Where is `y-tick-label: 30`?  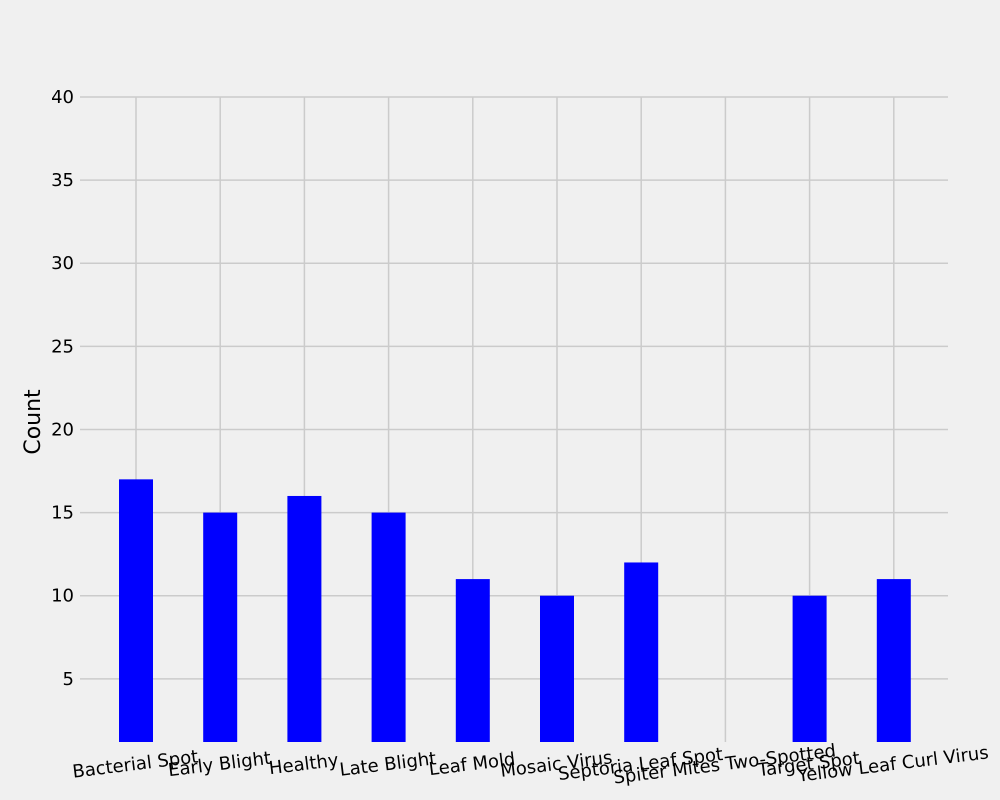
y-tick-label: 30 is located at coordinates (62, 263).